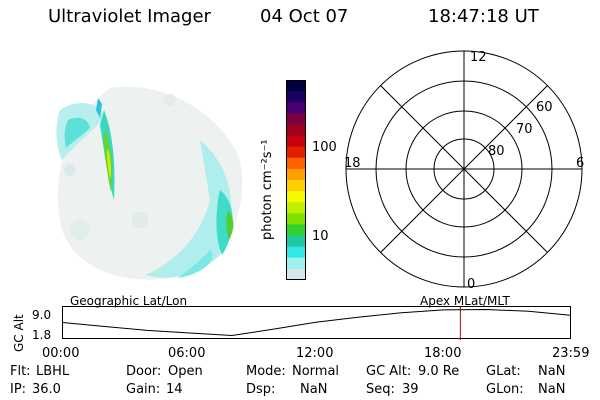  Describe the element at coordinates (315, 353) in the screenshot. I see `timeline-x-tick-2: 12:00` at that location.